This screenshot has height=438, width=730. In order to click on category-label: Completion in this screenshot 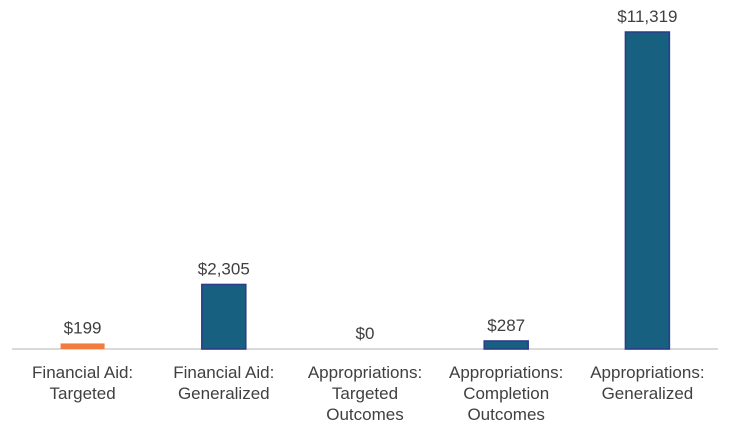, I will do `click(506, 393)`.